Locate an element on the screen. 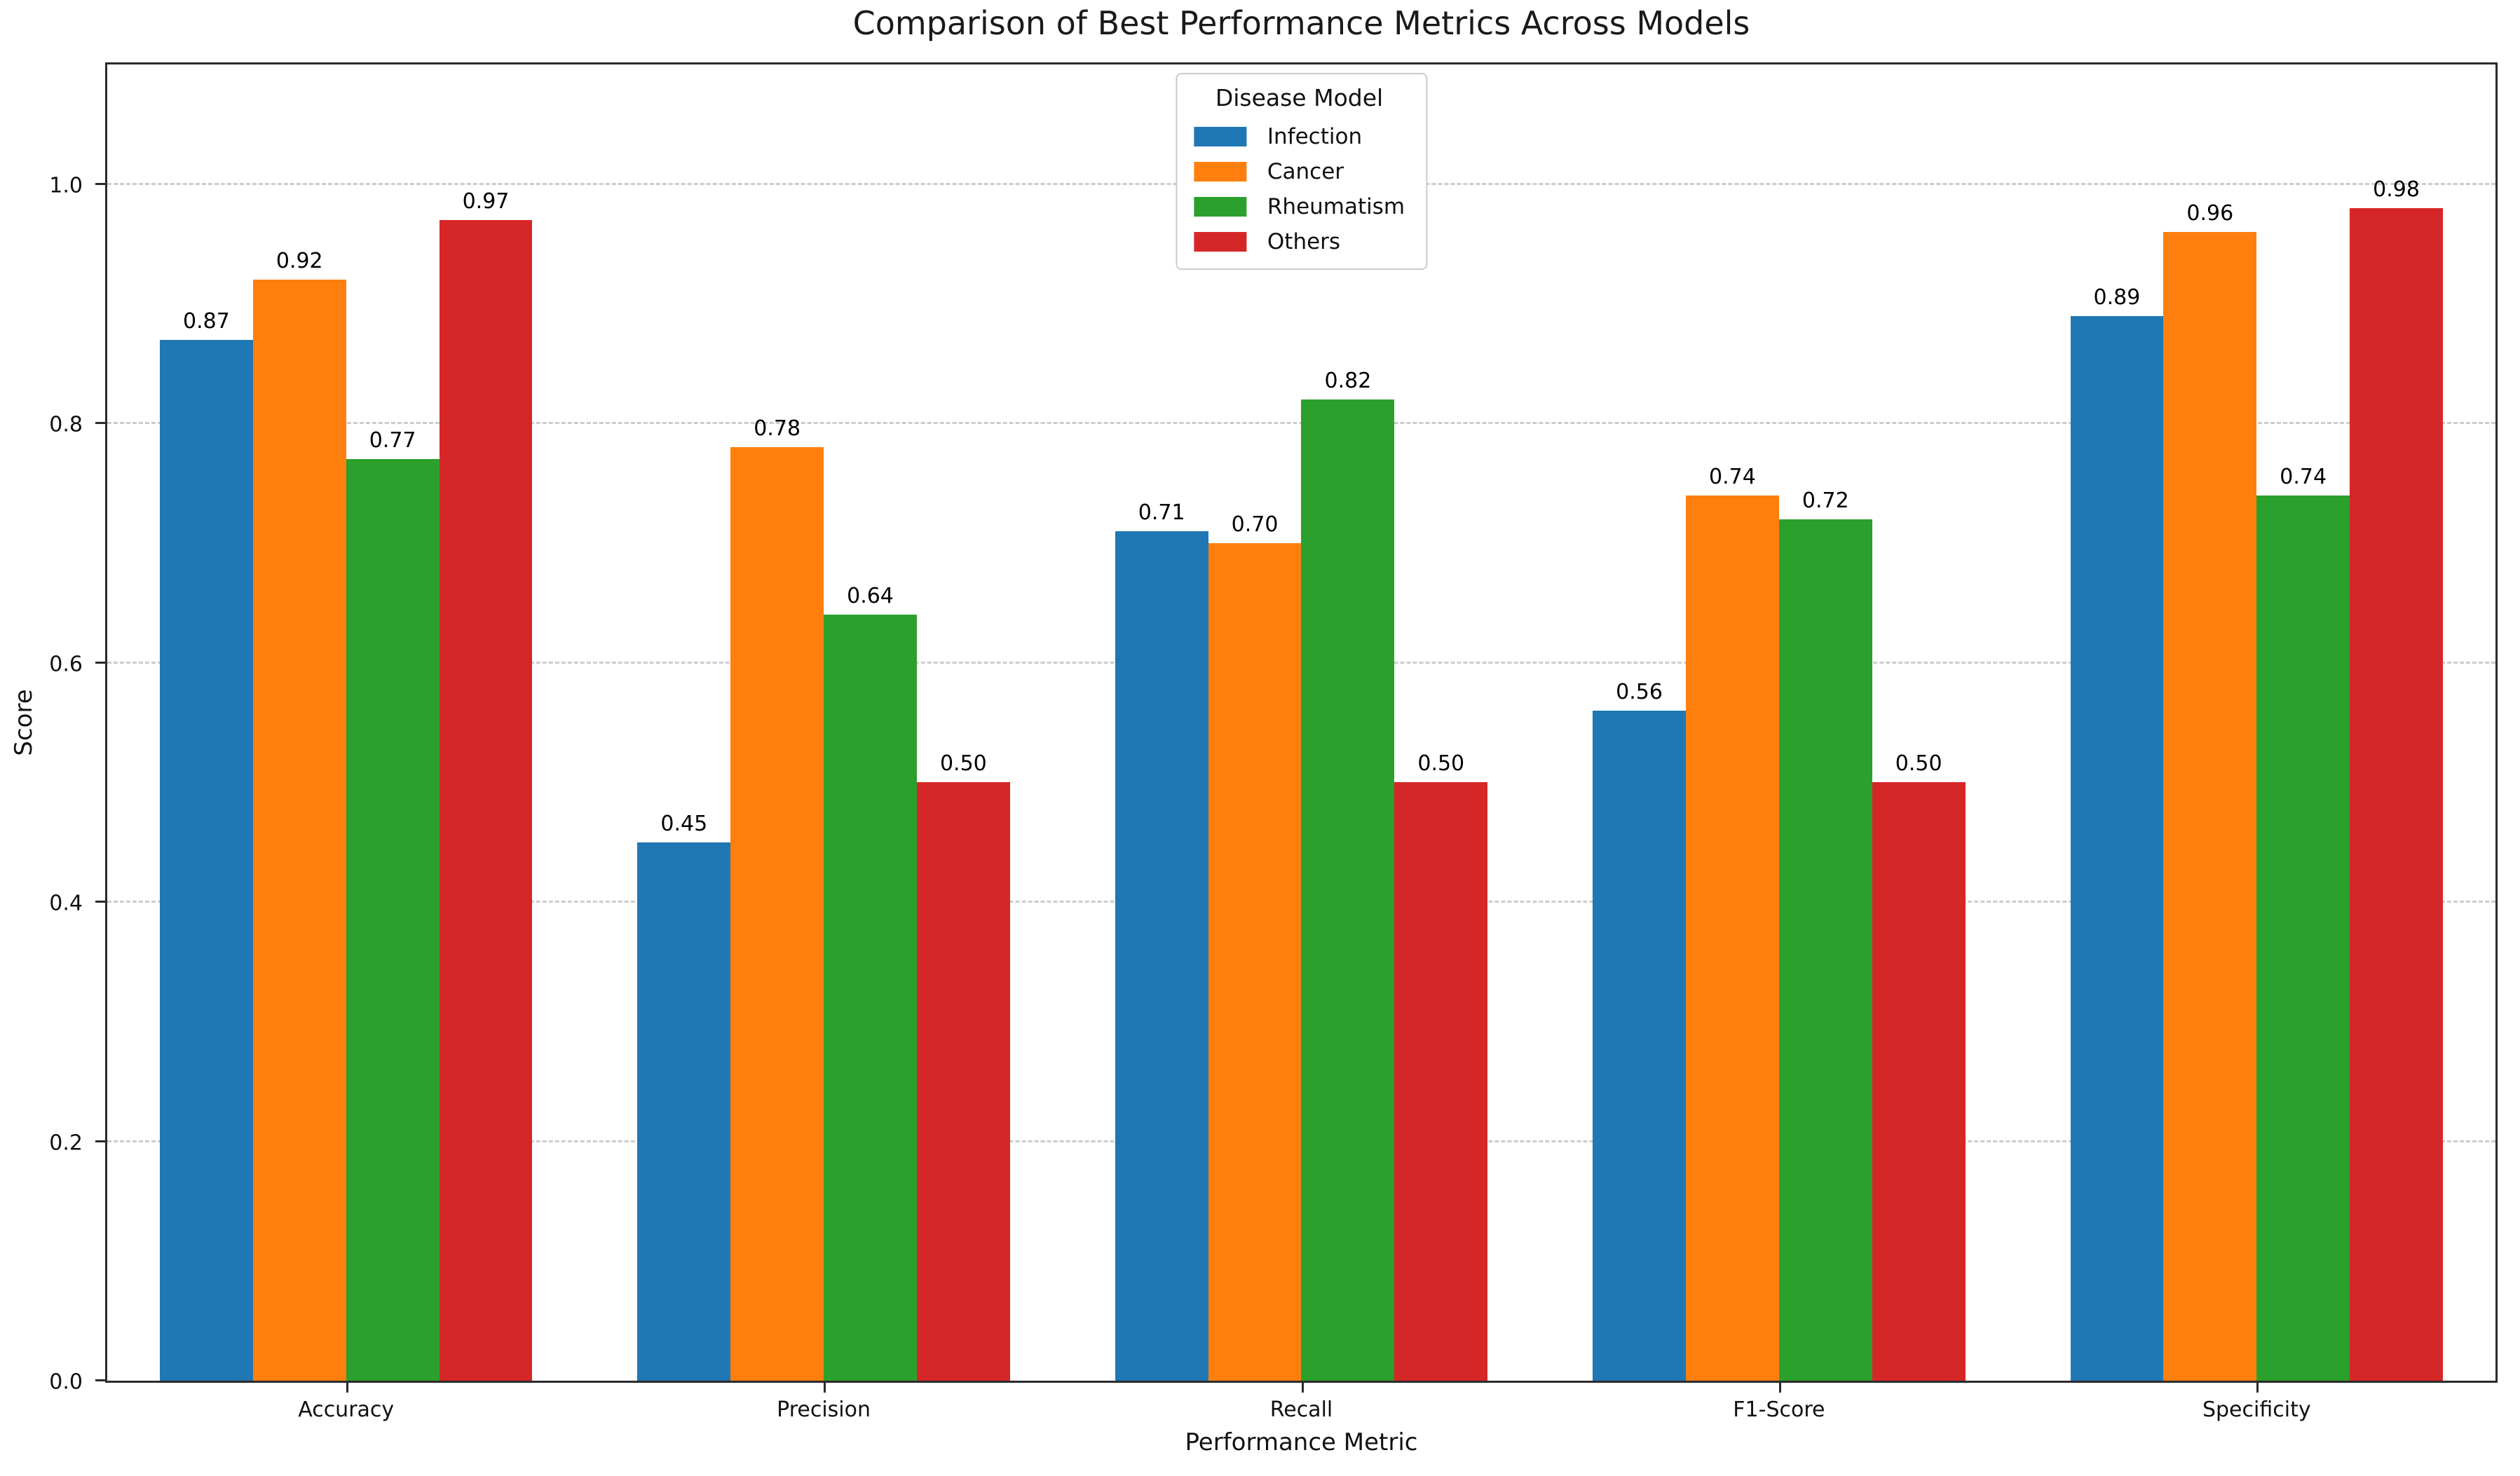 The height and width of the screenshot is (1476, 2520). y-tick-label: 0.8 is located at coordinates (66, 424).